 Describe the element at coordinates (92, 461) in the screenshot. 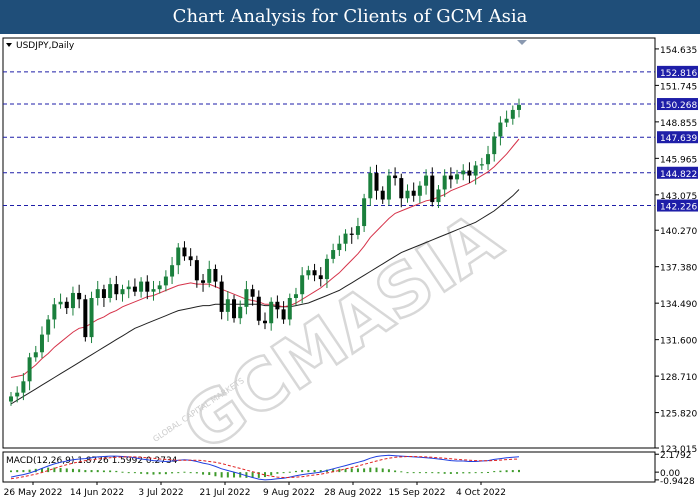

I see `macd-label: MACD(12,26,9) 1.8726 1.5992 0.2734` at that location.